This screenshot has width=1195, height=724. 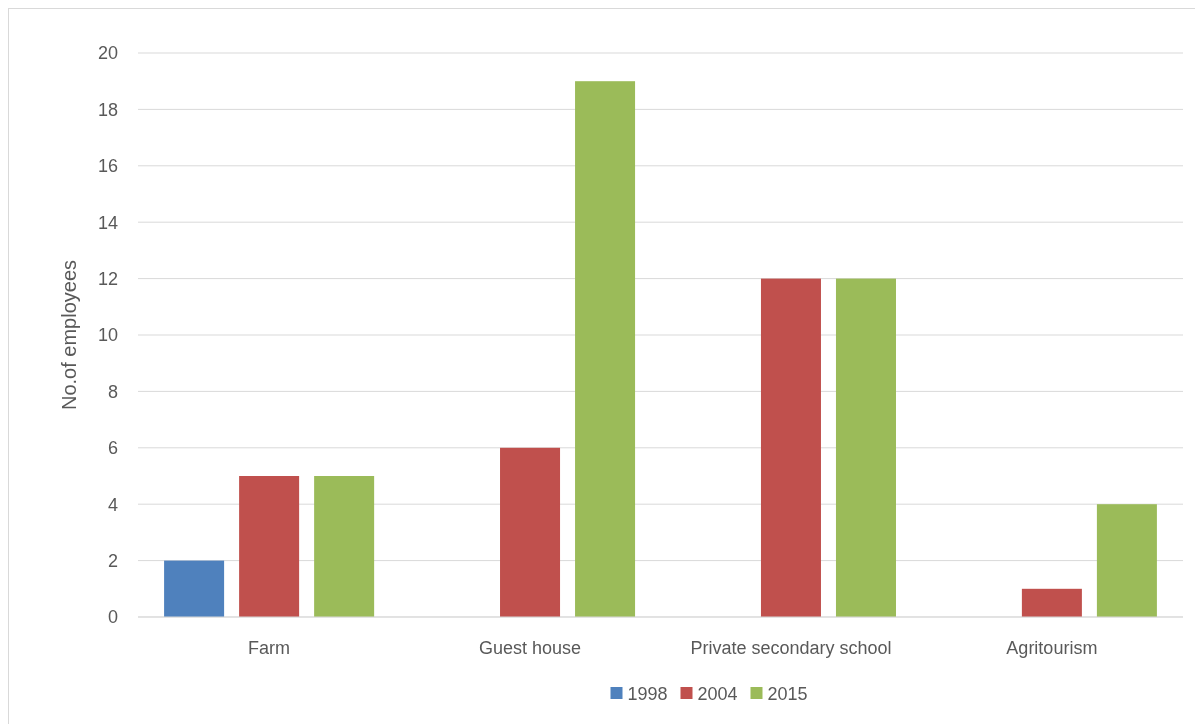 What do you see at coordinates (112, 617) in the screenshot?
I see `y-tick-label: 0` at bounding box center [112, 617].